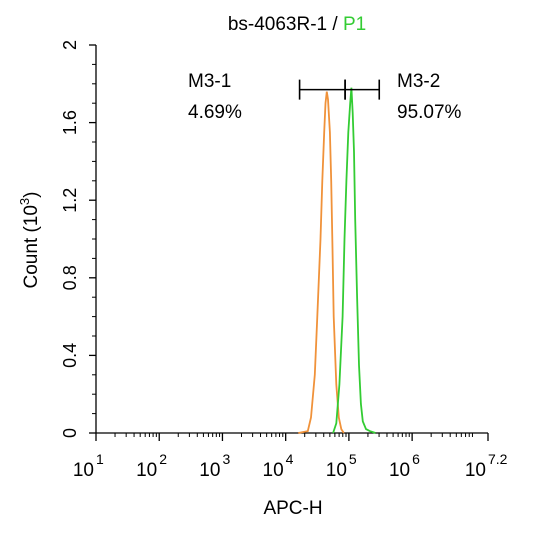  I want to click on x-tick-exponent: 5, so click(353, 459).